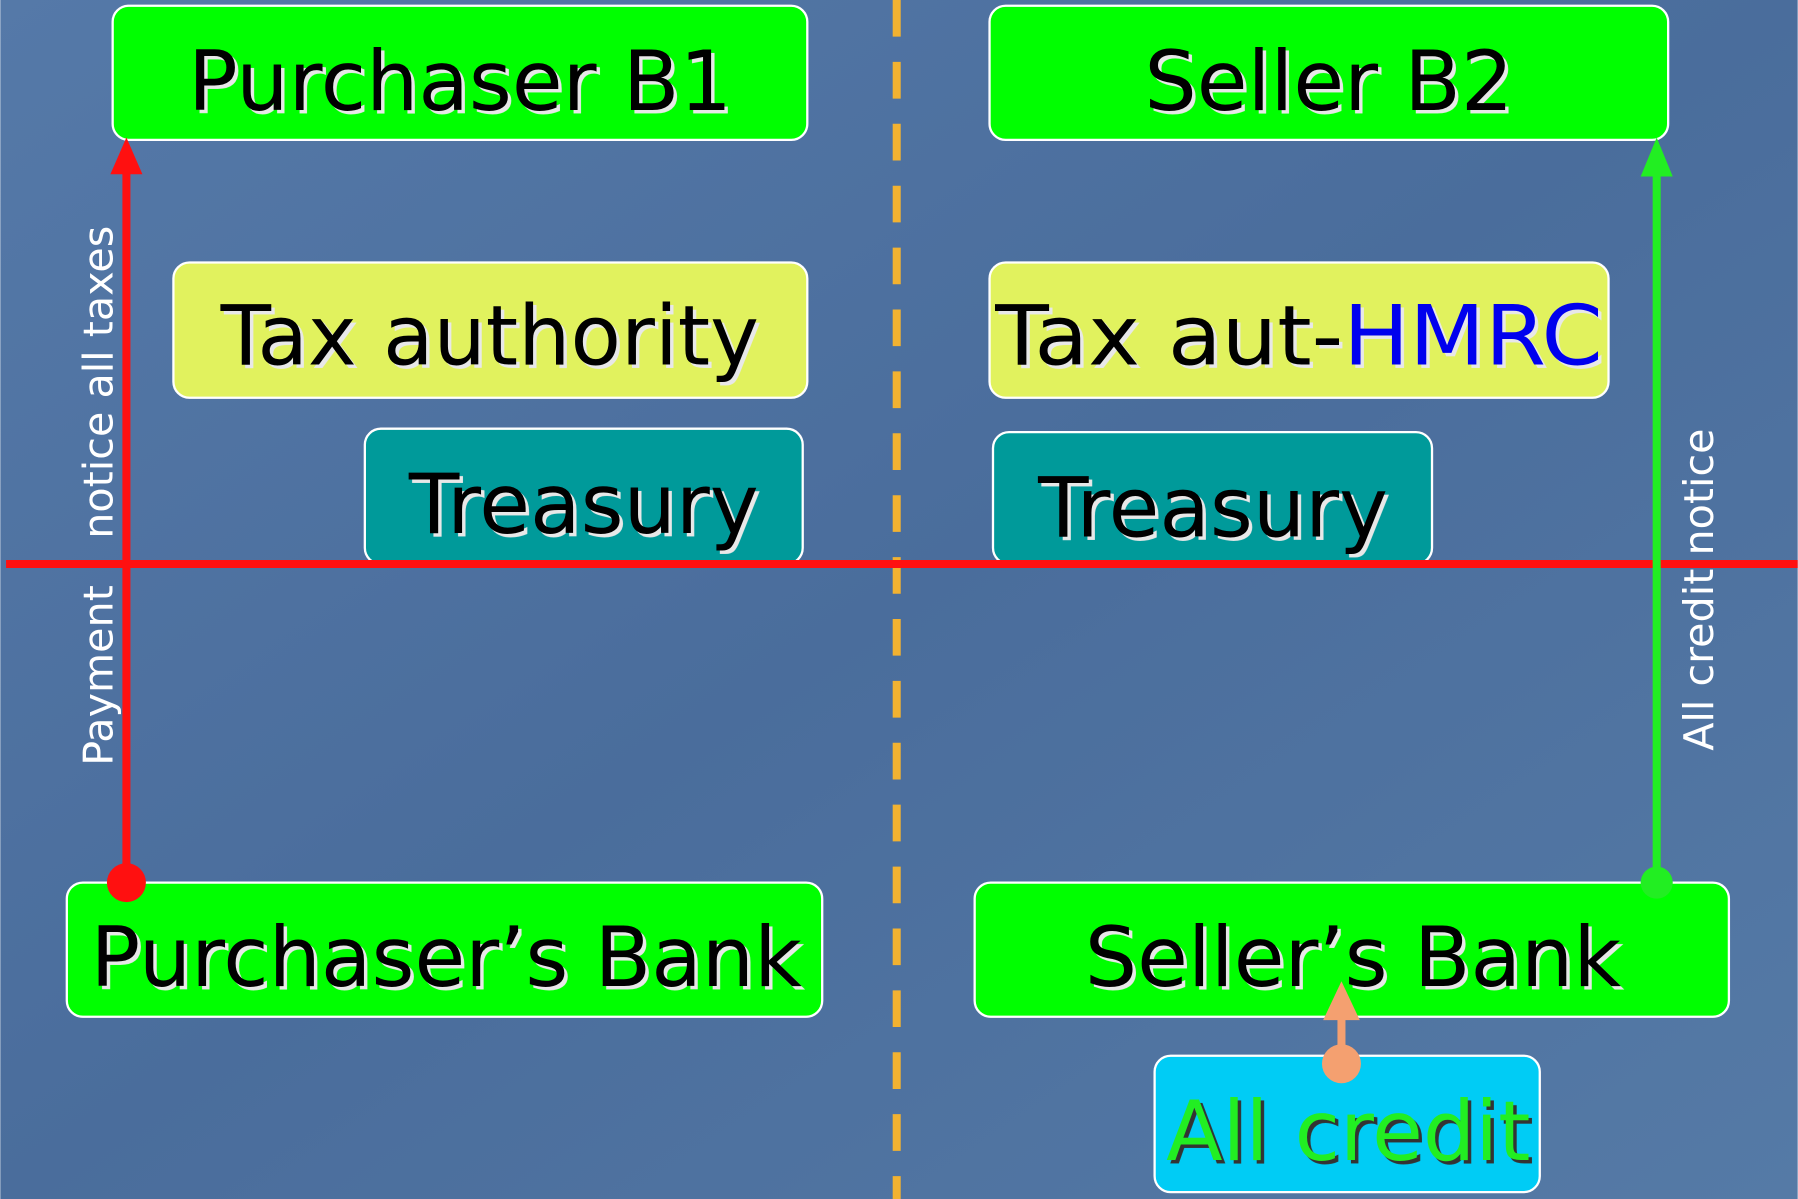 This screenshot has height=1199, width=1798. I want to click on edge-label: notice all taxes, so click(99, 382).